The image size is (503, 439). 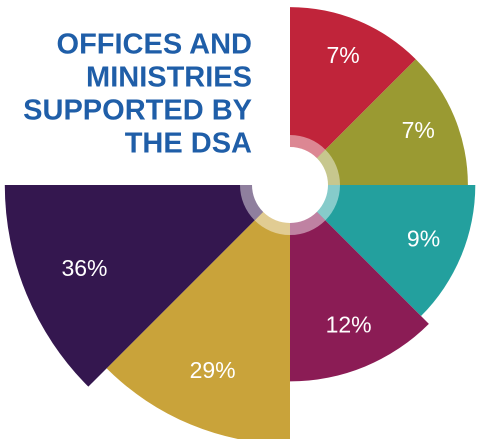 What do you see at coordinates (137, 111) in the screenshot?
I see `title-line: SUPPORTED BY` at bounding box center [137, 111].